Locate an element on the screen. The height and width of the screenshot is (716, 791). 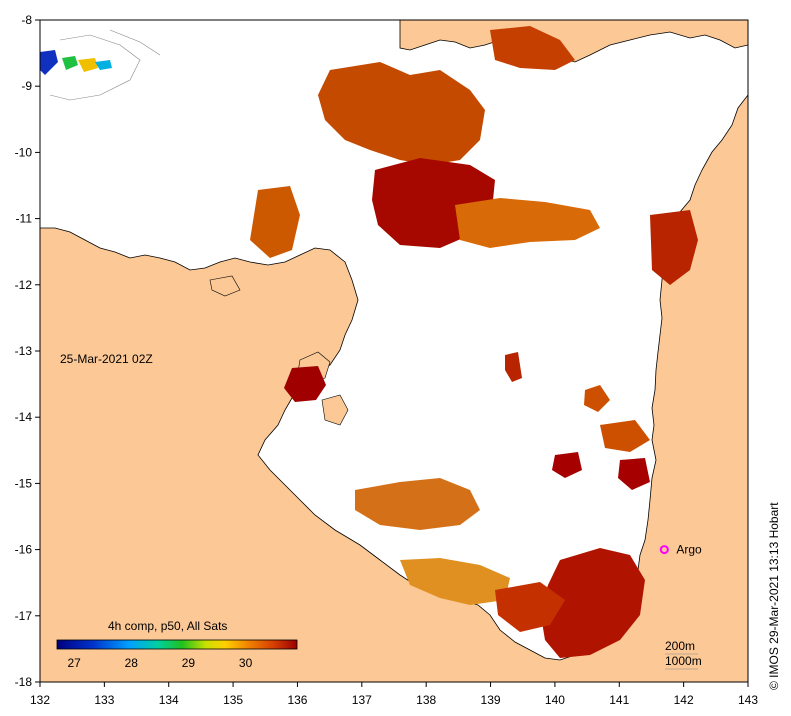
x-tick-label: 132 is located at coordinates (40, 700).